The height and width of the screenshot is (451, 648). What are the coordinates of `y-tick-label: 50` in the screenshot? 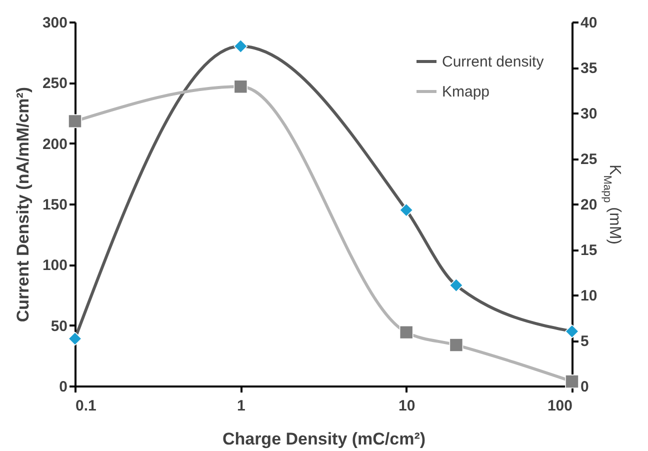 It's located at (59, 326).